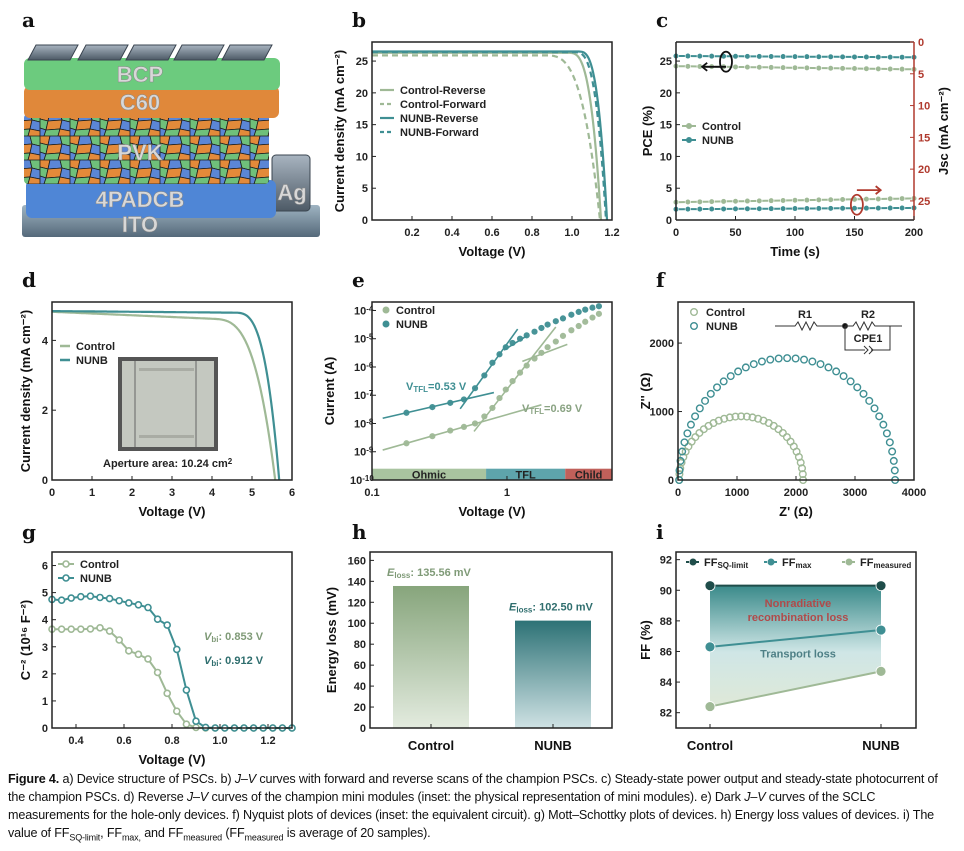 The width and height of the screenshot is (964, 851). I want to click on caption-segment: –, so click(196, 797).